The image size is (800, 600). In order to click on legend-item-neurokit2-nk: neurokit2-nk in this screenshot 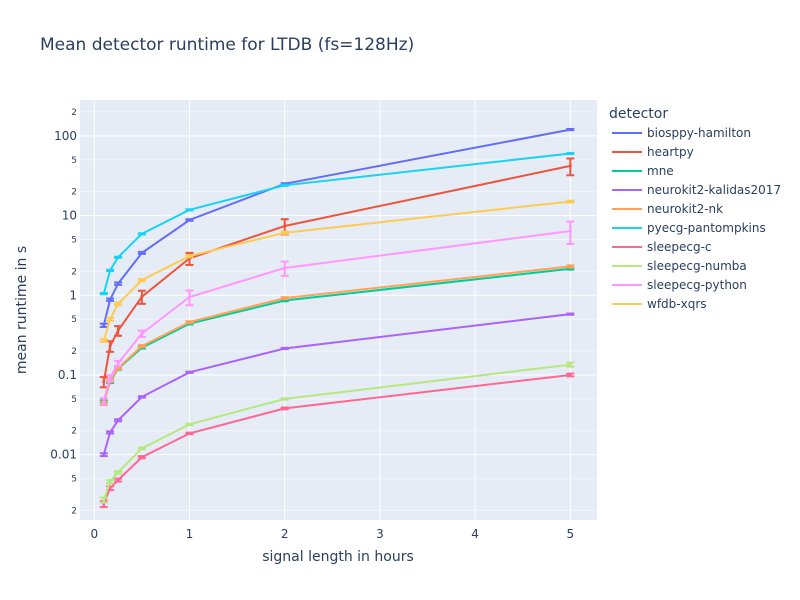, I will do `click(667, 209)`.